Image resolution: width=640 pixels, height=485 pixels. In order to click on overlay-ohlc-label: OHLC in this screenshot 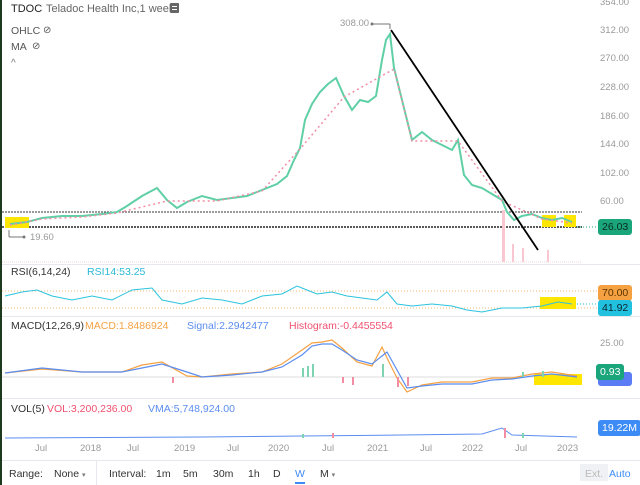, I will do `click(26, 31)`.